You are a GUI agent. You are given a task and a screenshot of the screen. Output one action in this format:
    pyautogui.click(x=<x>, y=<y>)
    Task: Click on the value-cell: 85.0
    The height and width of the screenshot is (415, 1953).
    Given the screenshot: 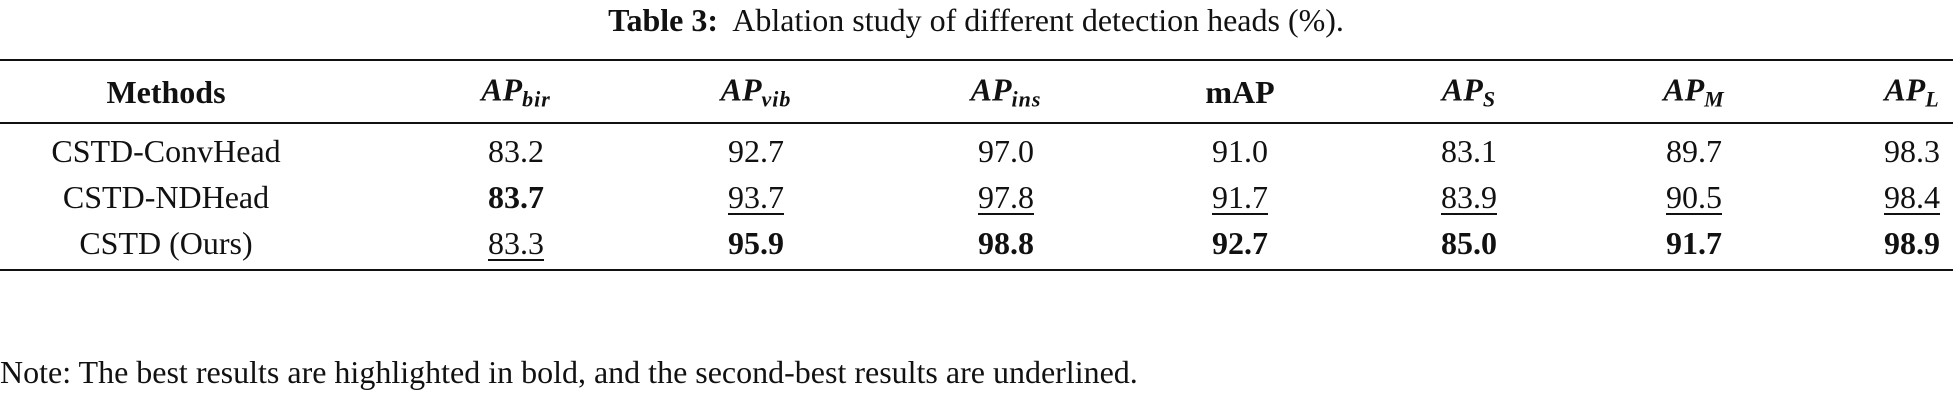 What is the action you would take?
    pyautogui.click(x=1469, y=243)
    